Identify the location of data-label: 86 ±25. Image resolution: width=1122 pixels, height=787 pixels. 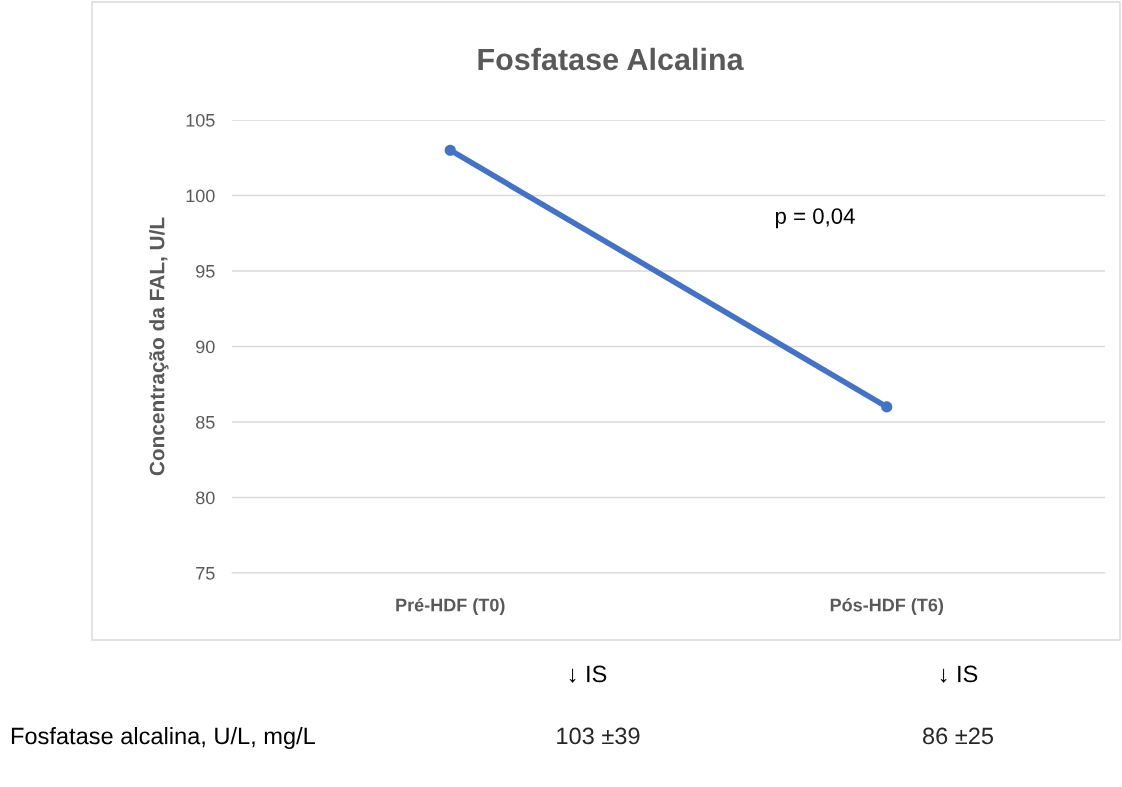
(958, 736).